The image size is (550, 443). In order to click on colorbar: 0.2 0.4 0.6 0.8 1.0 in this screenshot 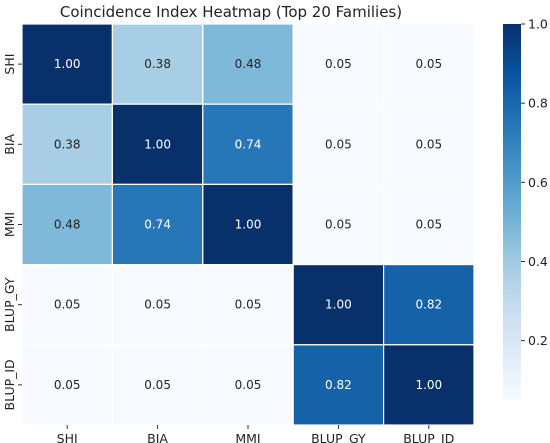, I will do `click(525, 208)`.